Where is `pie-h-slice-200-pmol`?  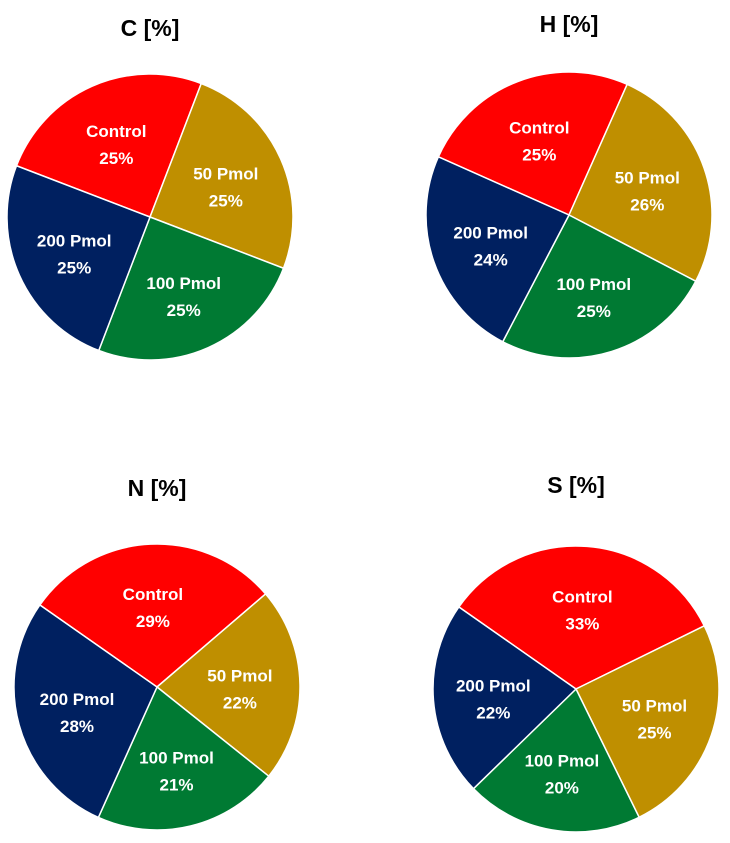 pie-h-slice-200-pmol is located at coordinates (498, 249).